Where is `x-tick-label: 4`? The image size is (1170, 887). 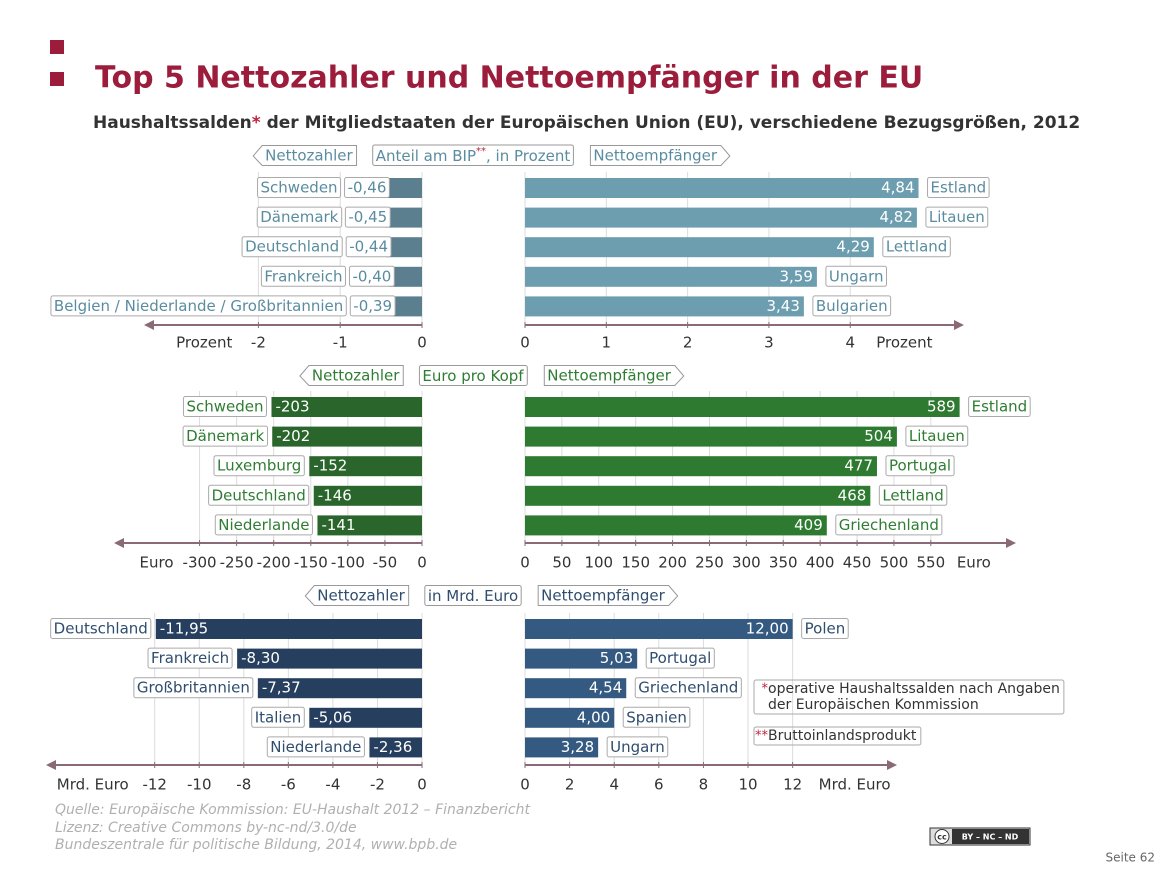 x-tick-label: 4 is located at coordinates (850, 343).